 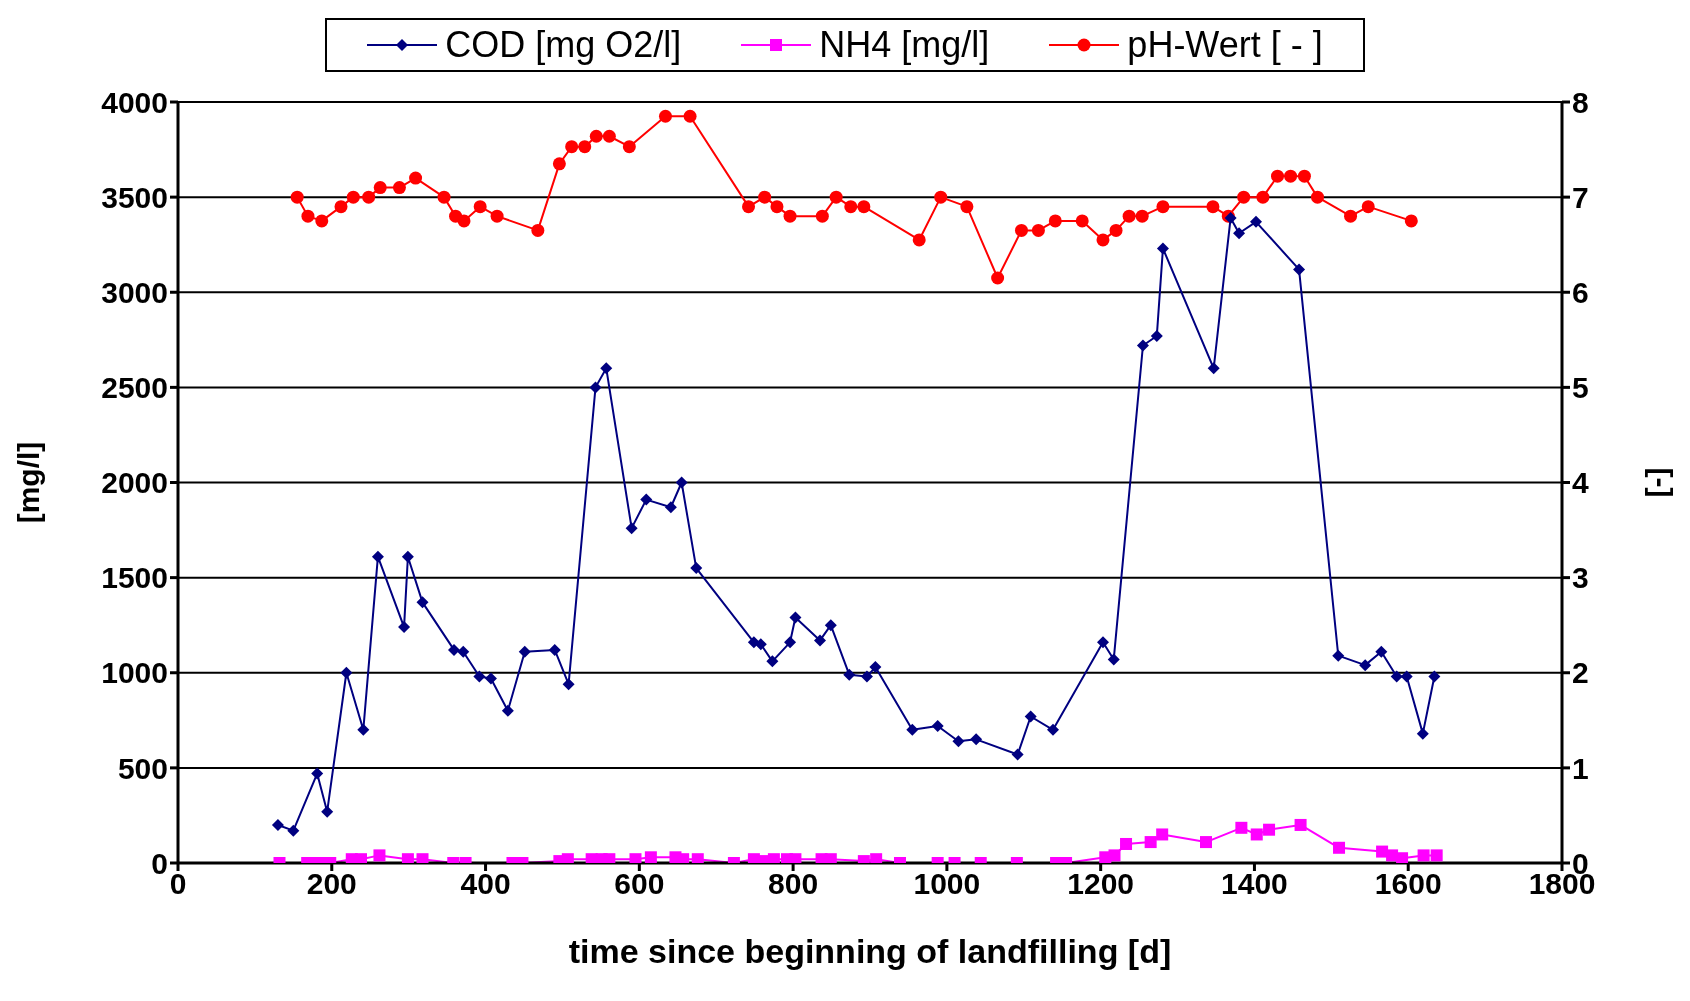 I want to click on y2-tick-label: 6, so click(x=1580, y=292).